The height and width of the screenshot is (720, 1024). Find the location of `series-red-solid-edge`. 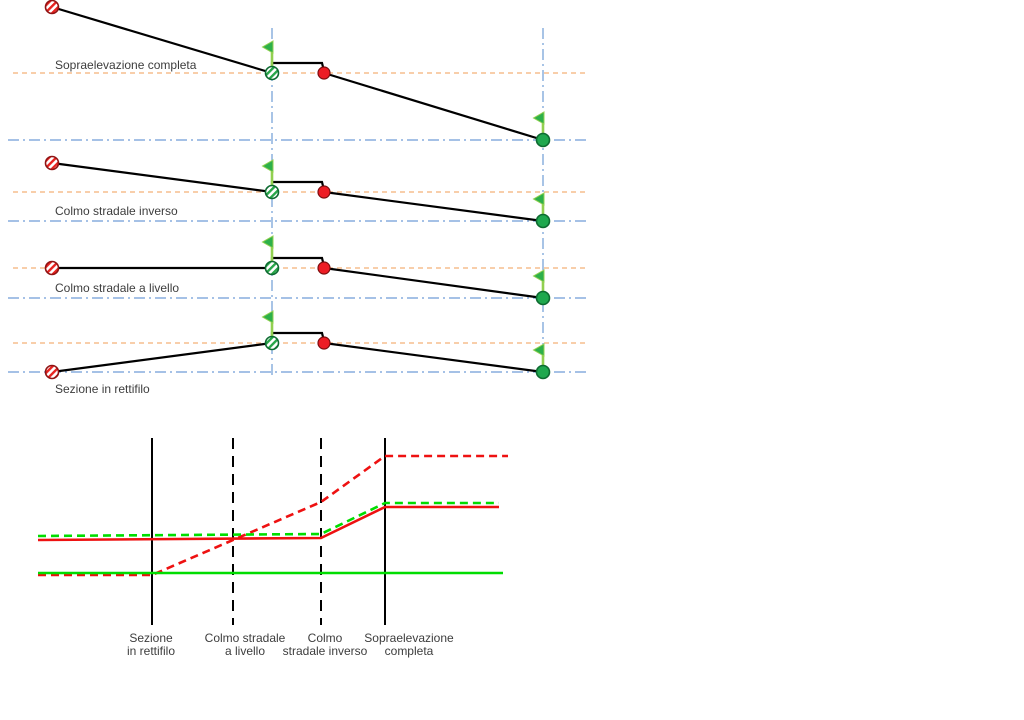

series-red-solid-edge is located at coordinates (268, 523).